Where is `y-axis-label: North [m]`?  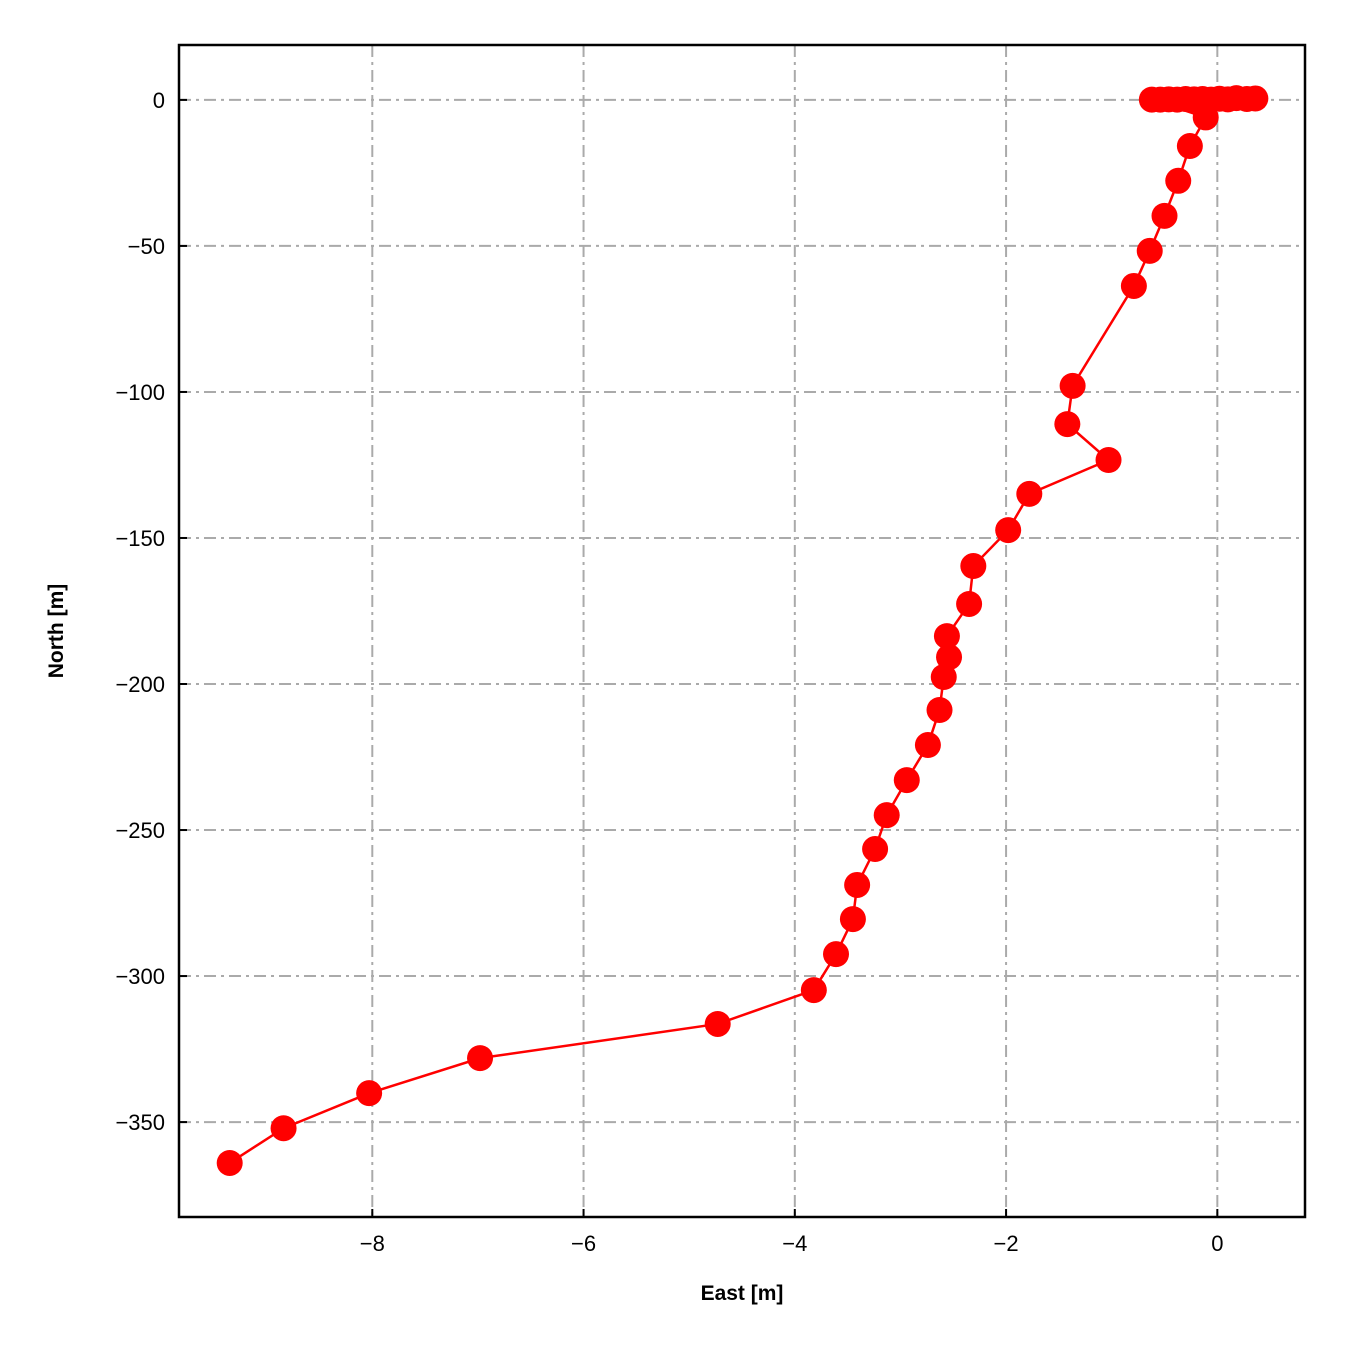 y-axis-label: North [m] is located at coordinates (56, 631).